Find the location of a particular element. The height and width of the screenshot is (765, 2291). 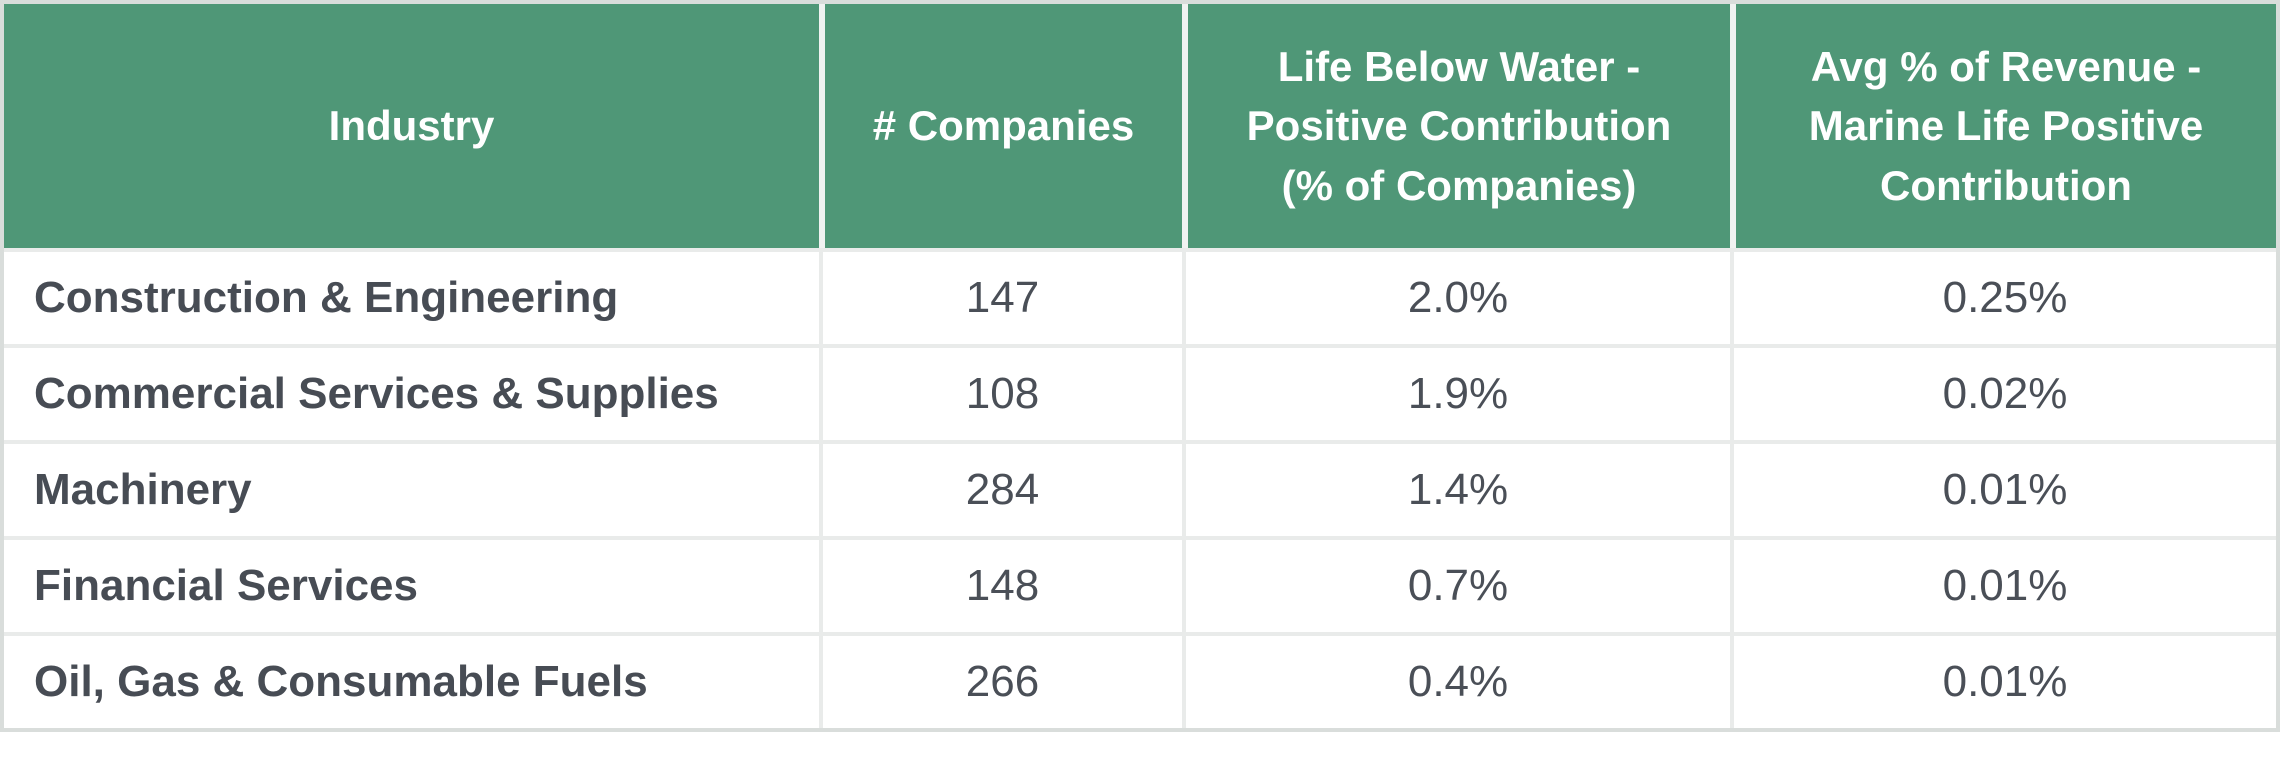

cell-lbw-positive: 2.0% is located at coordinates (1456, 296).